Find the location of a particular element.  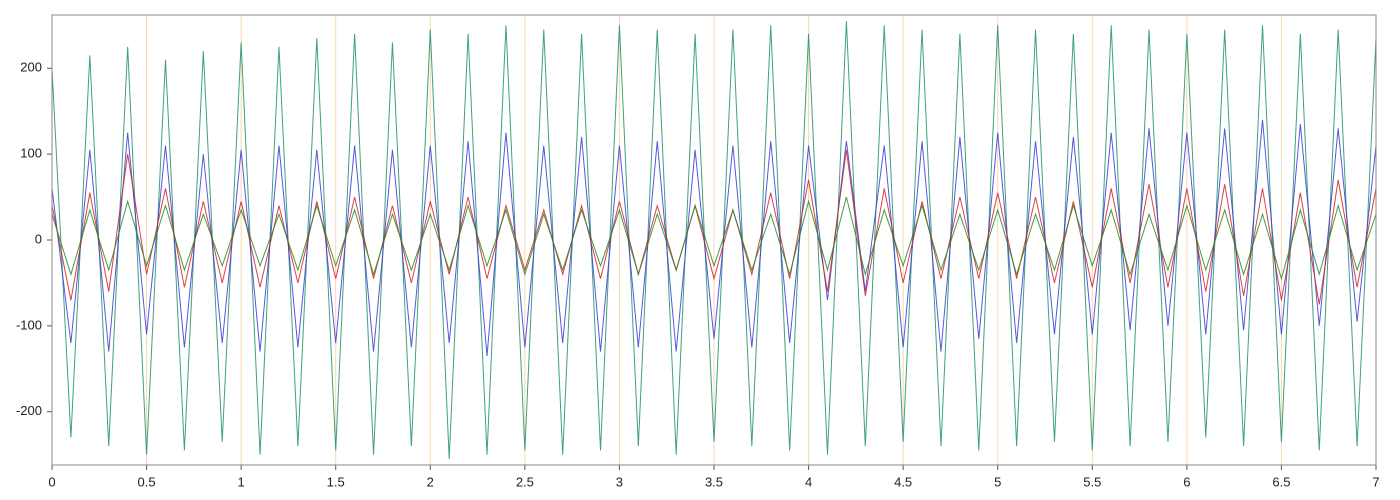

x-tick-label: 3.5 is located at coordinates (714, 481).